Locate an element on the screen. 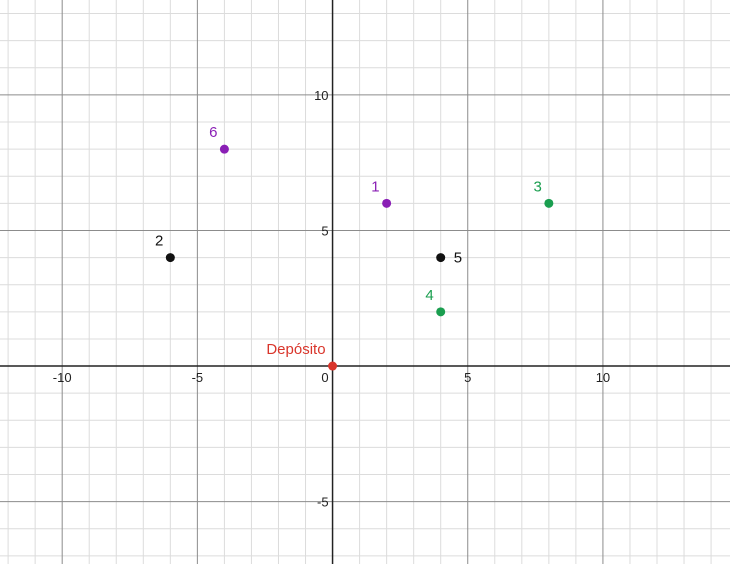 The height and width of the screenshot is (564, 730). point-label: 2 is located at coordinates (159, 241).